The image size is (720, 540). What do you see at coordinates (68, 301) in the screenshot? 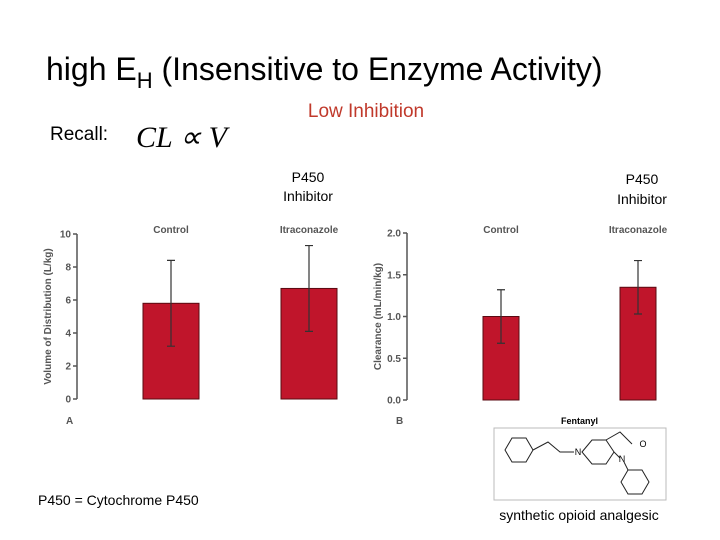
I see `y-tick-label: 6` at bounding box center [68, 301].